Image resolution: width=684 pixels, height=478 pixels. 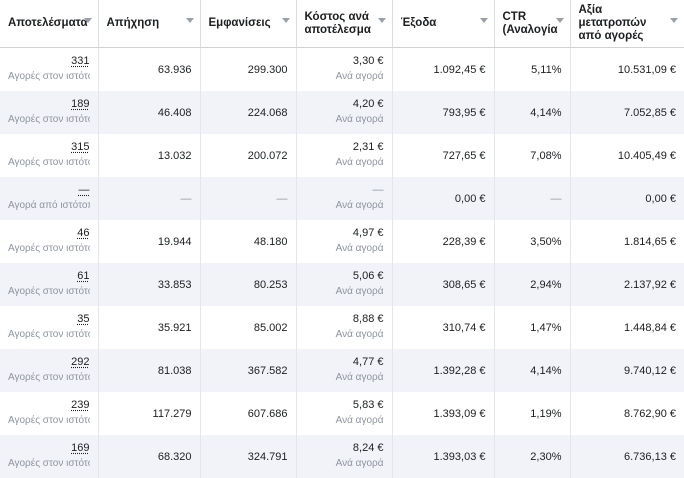 I want to click on cell-reach: 81.038, so click(x=149, y=370).